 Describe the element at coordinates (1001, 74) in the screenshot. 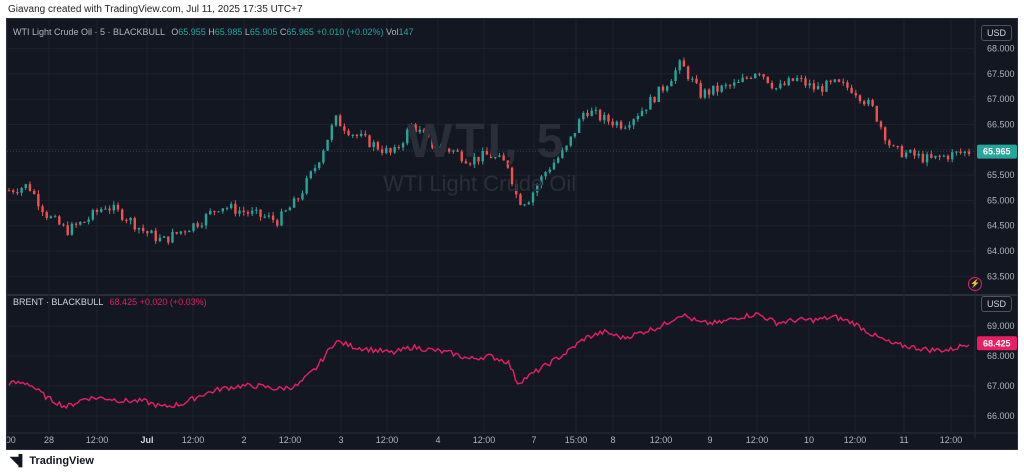

I see `wti-y-tick-label: 67.500` at that location.